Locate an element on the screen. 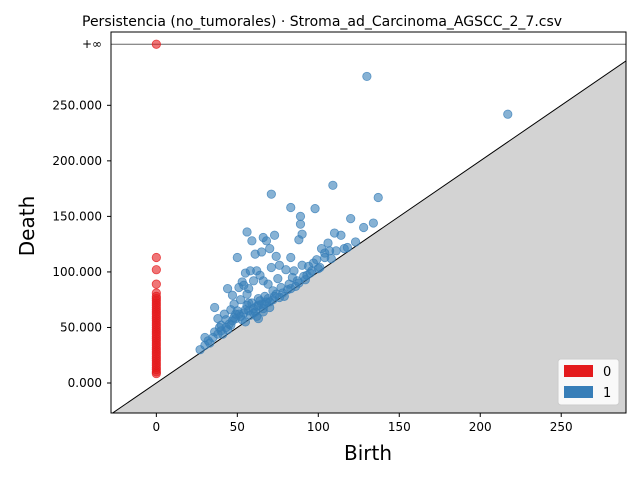 Image resolution: width=640 pixels, height=480 pixels. y-tick-label: 50.000 is located at coordinates (81, 327).